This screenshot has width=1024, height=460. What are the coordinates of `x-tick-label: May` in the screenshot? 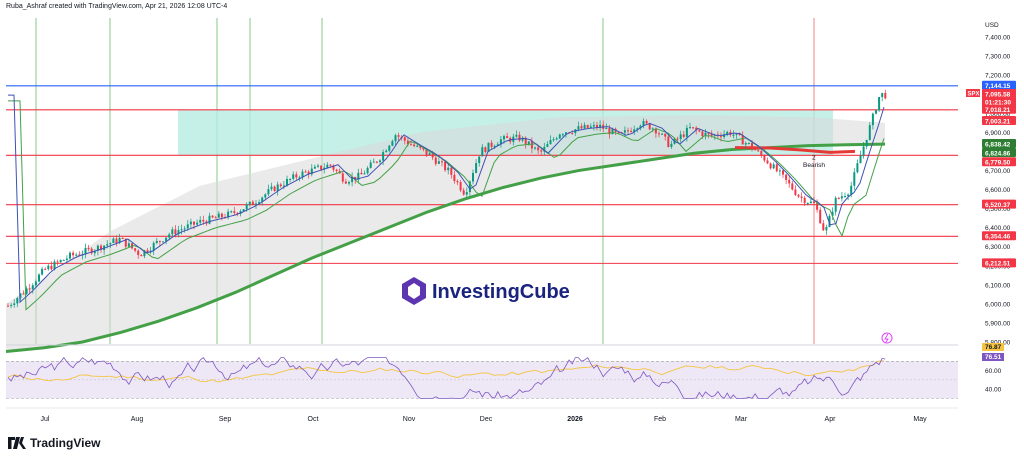 It's located at (920, 419).